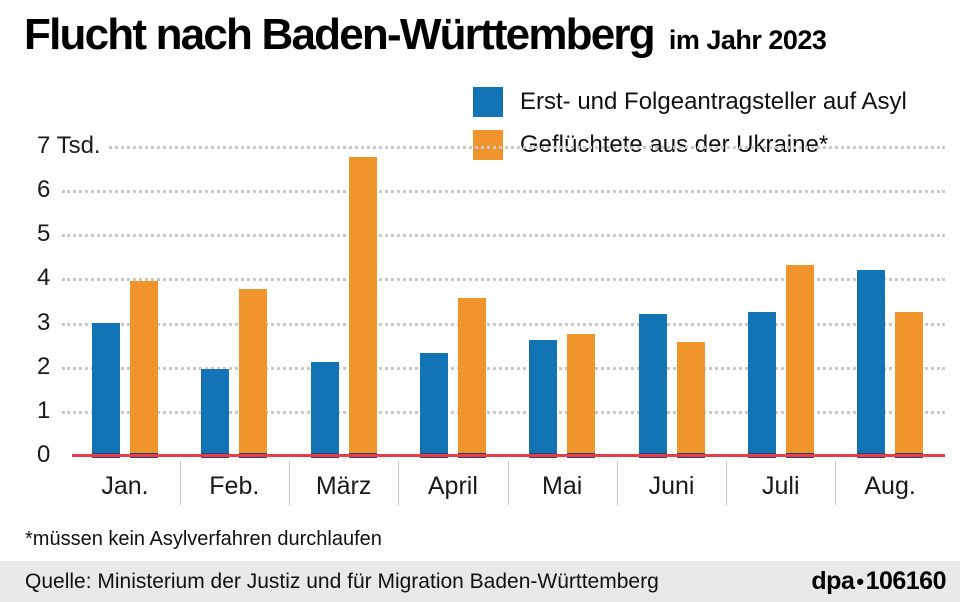 This screenshot has height=602, width=960. I want to click on y-axis-label: 2, so click(47, 366).